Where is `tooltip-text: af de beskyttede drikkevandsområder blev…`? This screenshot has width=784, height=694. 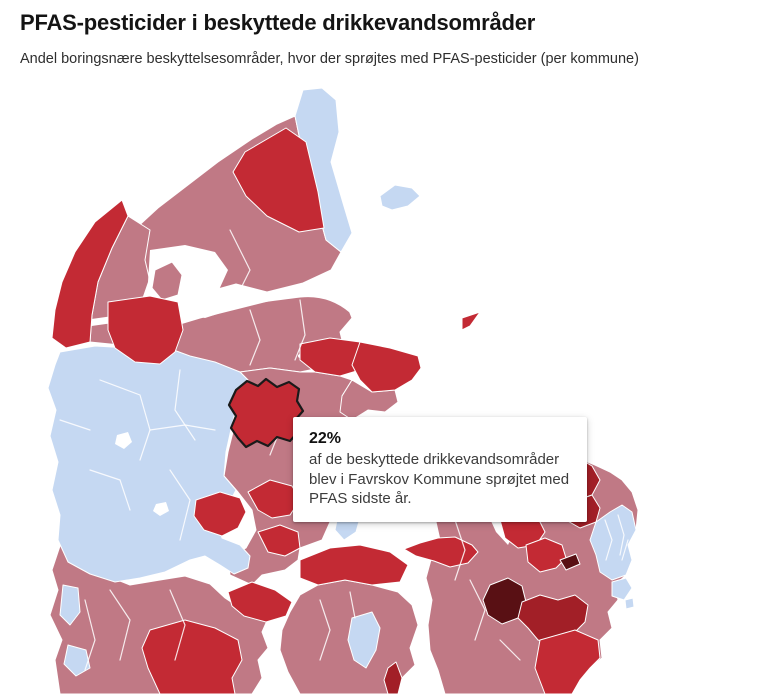 tooltip-text: af de beskyttede drikkevandsområder blev… is located at coordinates (439, 479).